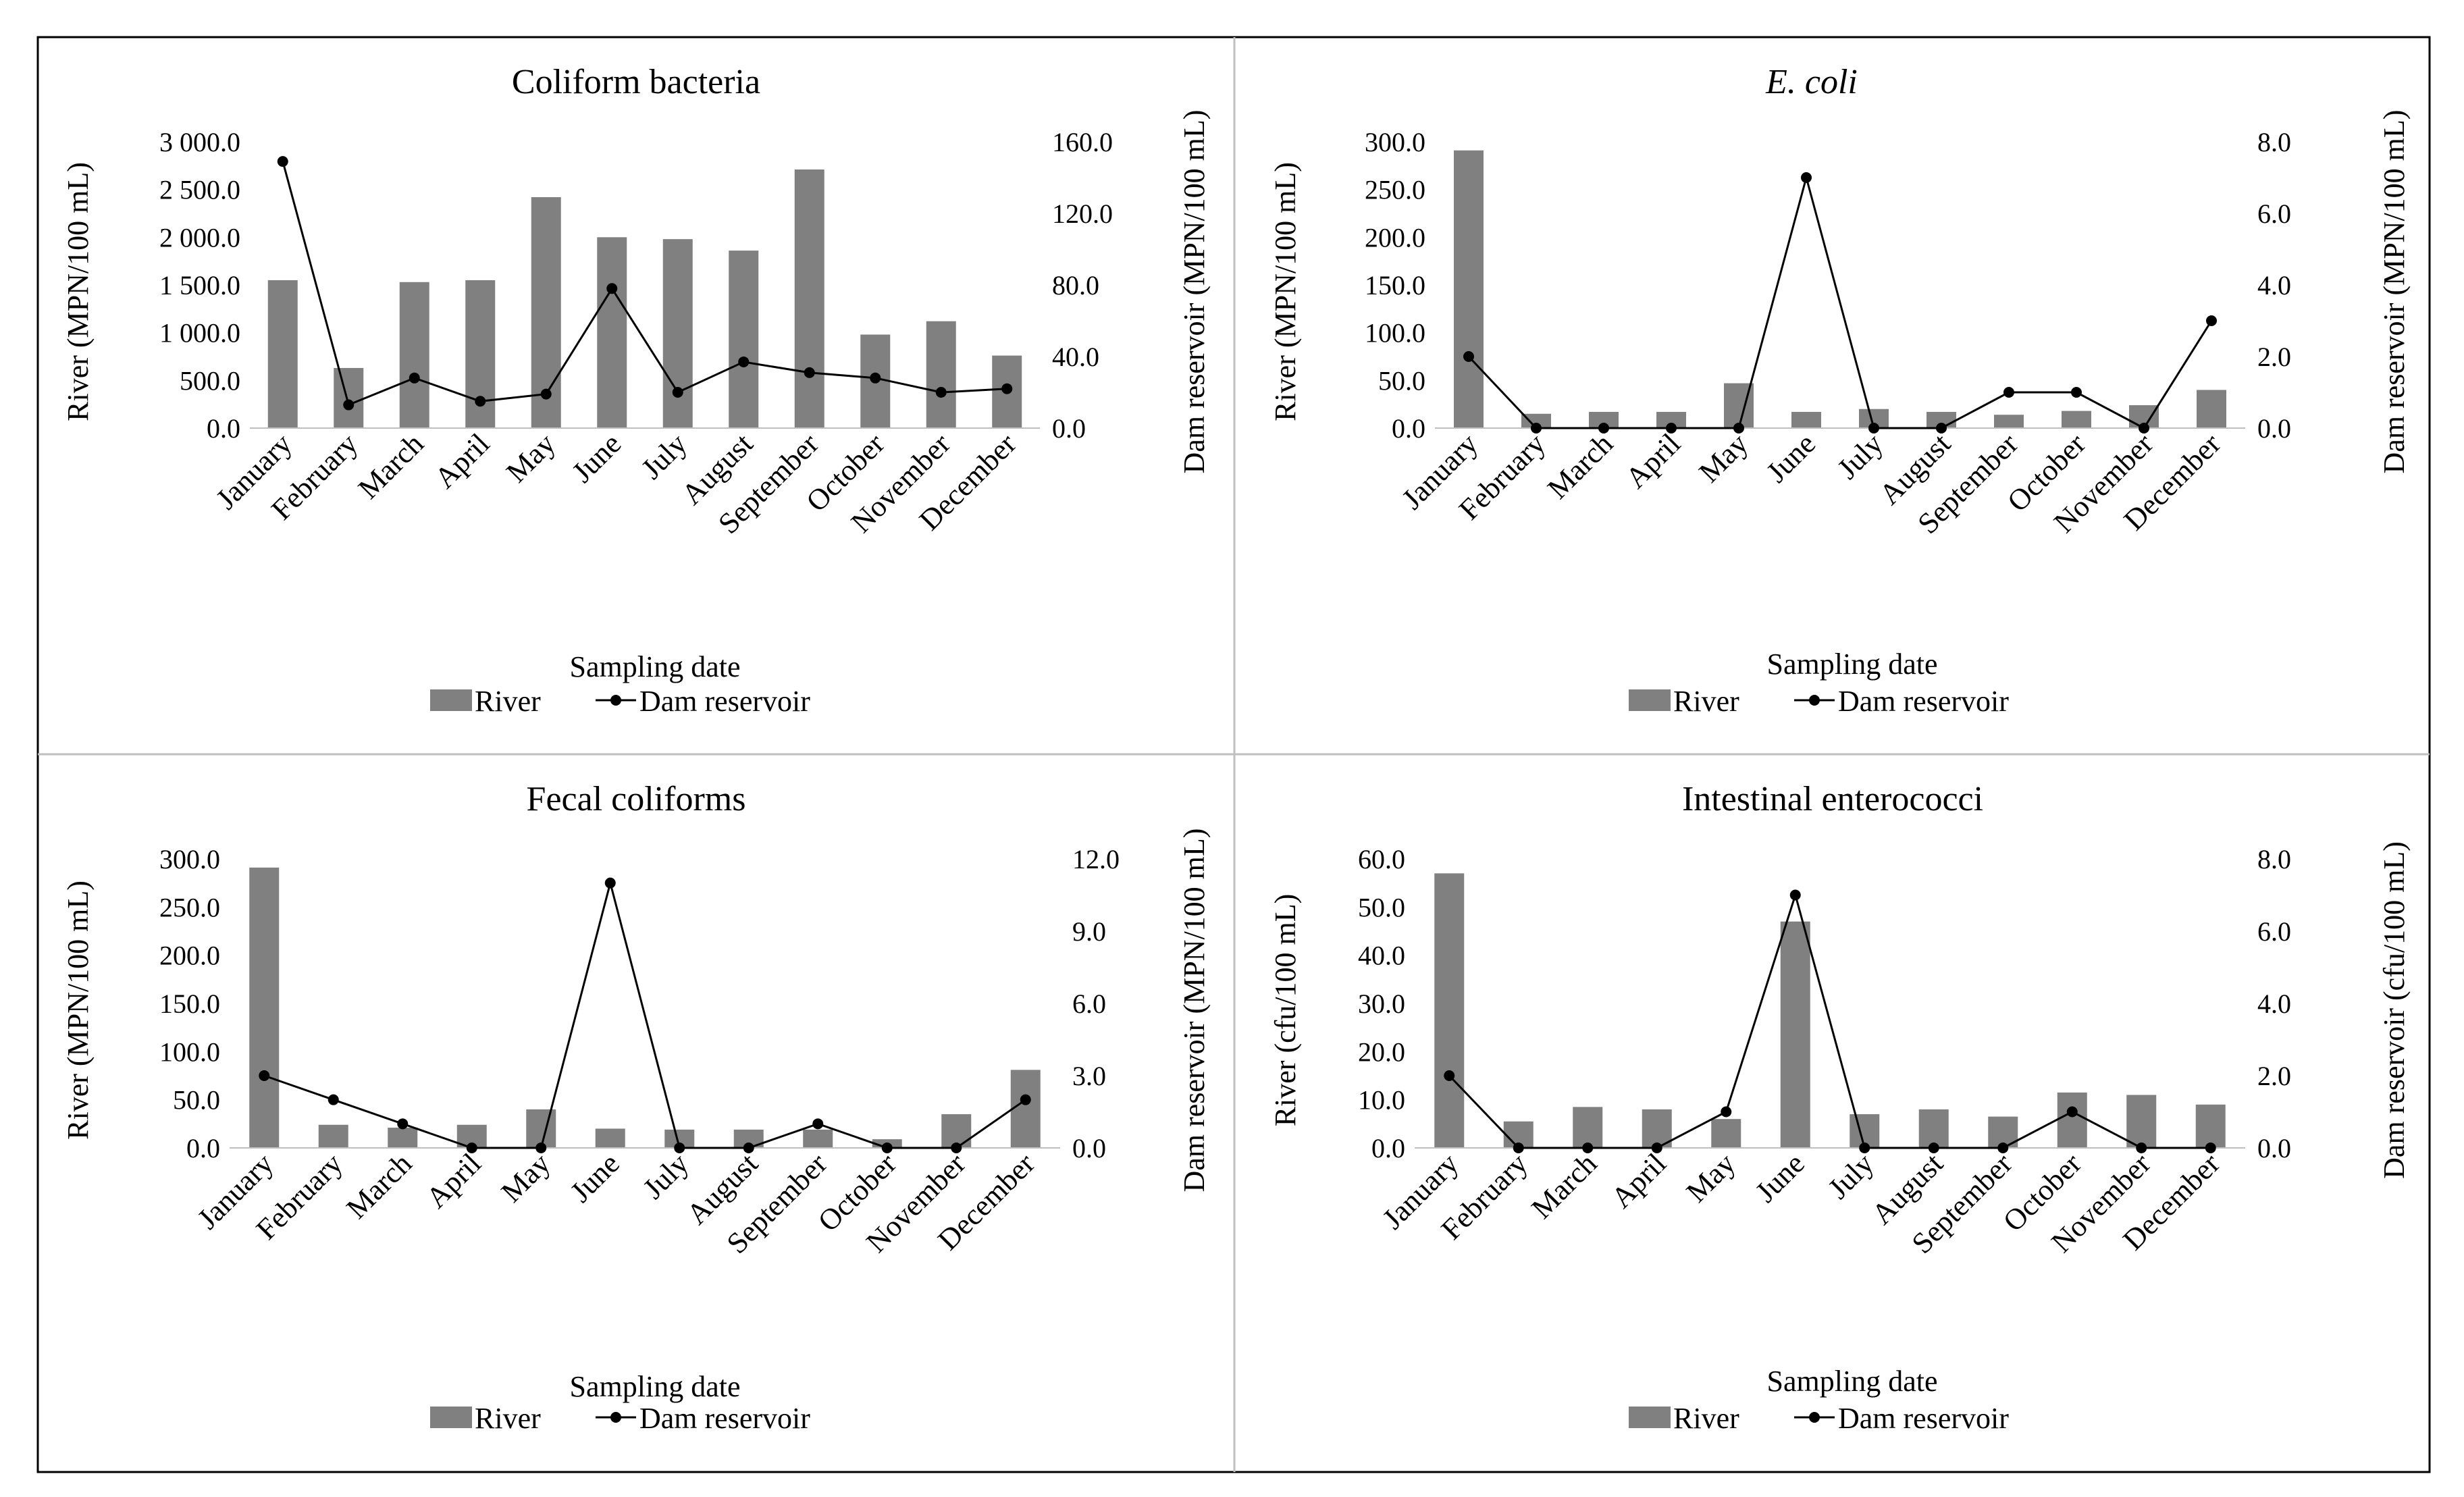 This screenshot has height=1497, width=2464. Describe the element at coordinates (744, 339) in the screenshot. I see `bar-river-august` at that location.